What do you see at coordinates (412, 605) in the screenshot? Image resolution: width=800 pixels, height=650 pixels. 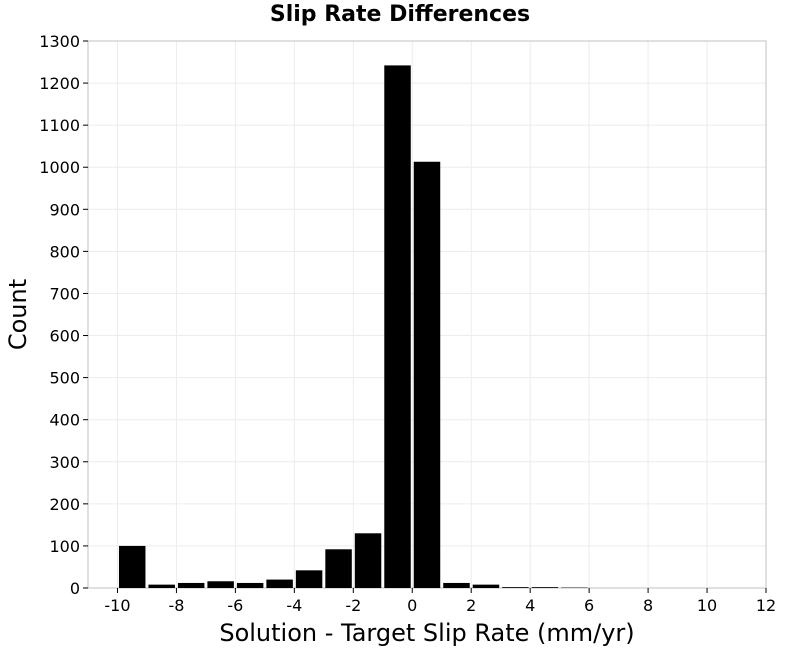 I see `x-tick-label: 0` at bounding box center [412, 605].